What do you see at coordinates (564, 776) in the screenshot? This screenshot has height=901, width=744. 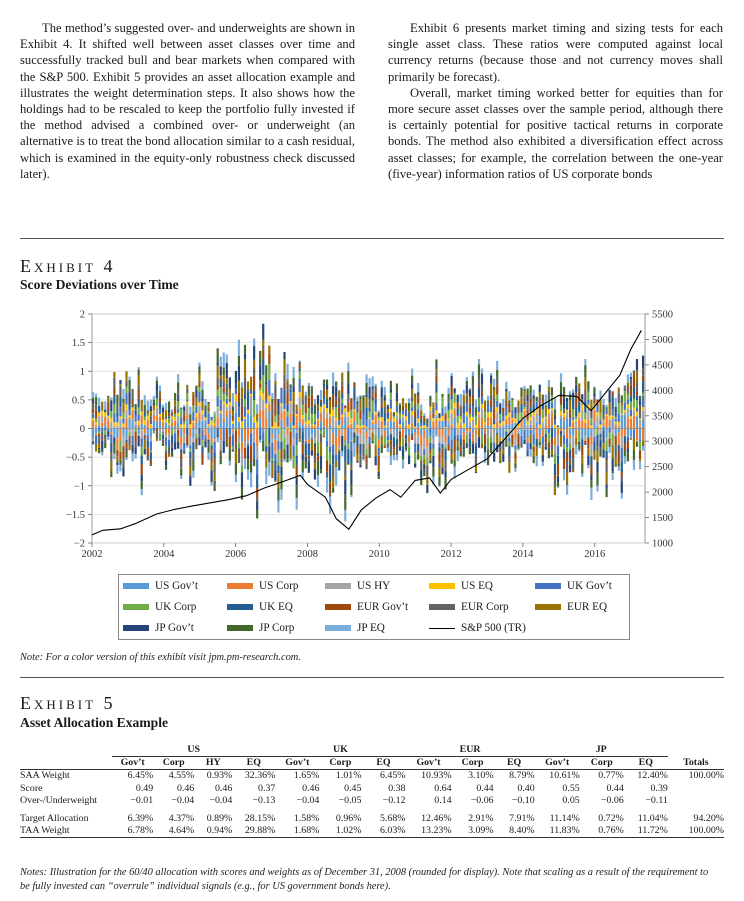 I see `table-cell: 10.61%` at bounding box center [564, 776].